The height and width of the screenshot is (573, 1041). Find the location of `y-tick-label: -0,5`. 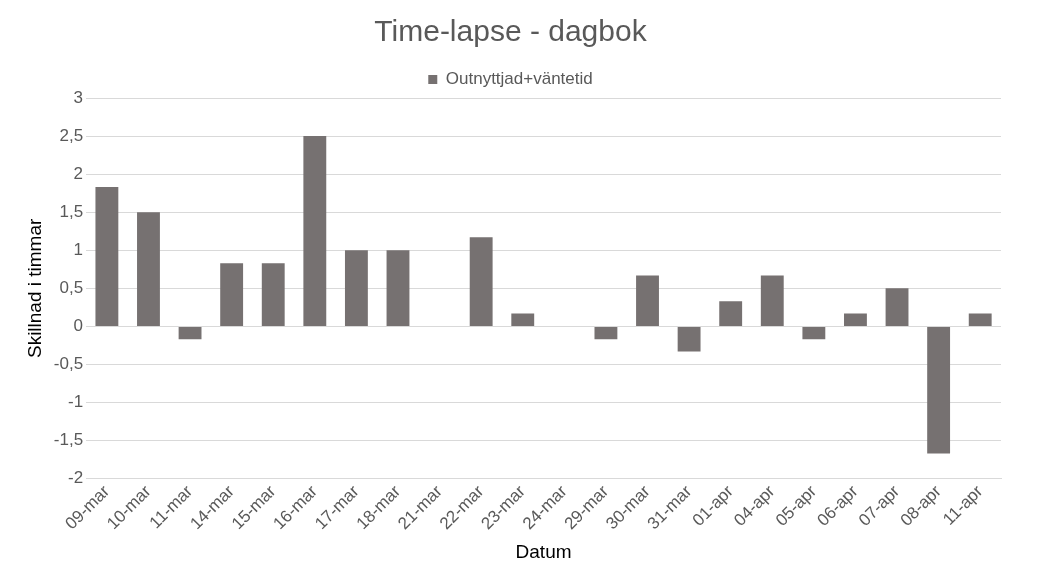

y-tick-label: -0,5 is located at coordinates (68, 364).